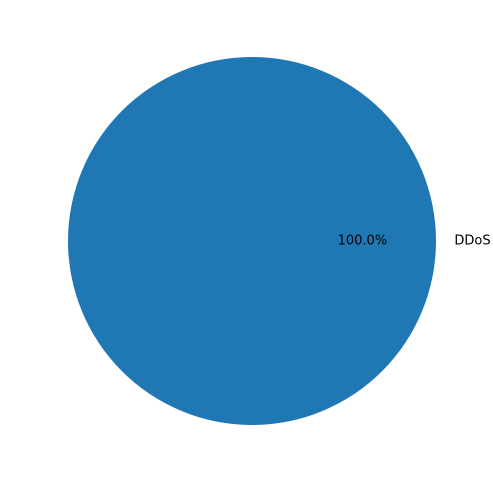 The width and height of the screenshot is (493, 482). What do you see at coordinates (472, 241) in the screenshot?
I see `pie-category-label: DDoS` at bounding box center [472, 241].